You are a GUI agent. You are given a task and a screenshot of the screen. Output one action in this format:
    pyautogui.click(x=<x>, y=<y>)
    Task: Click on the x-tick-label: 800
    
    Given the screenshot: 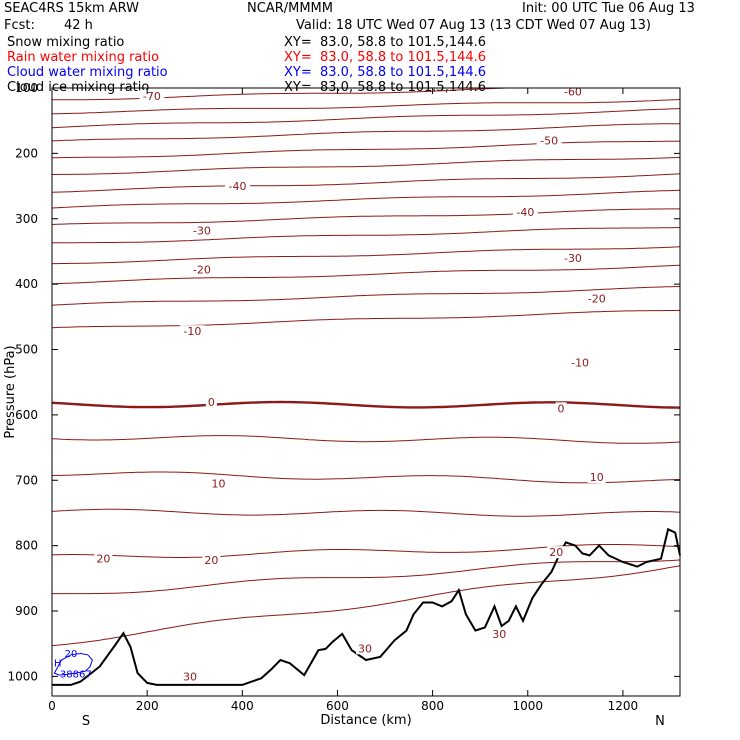 What is the action you would take?
    pyautogui.click(x=432, y=706)
    